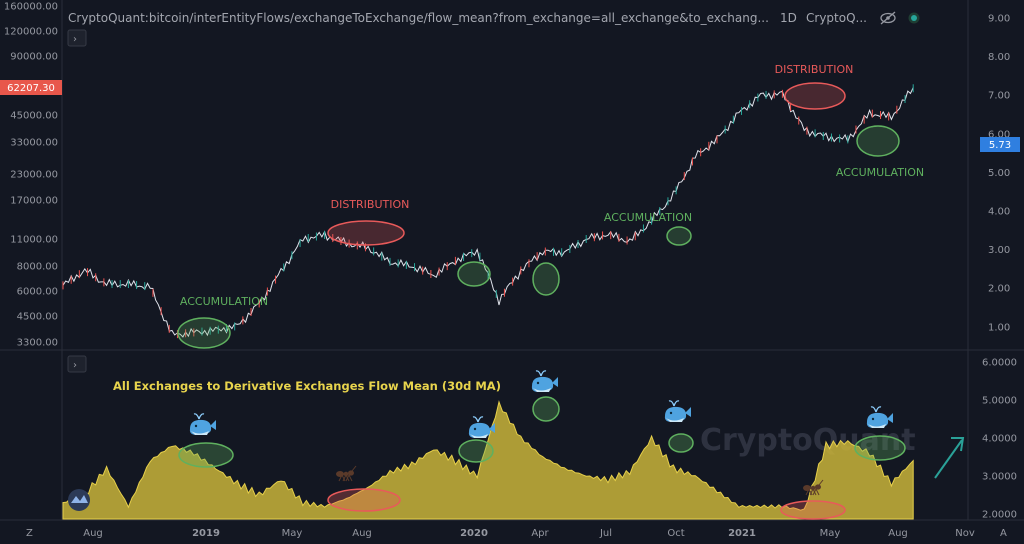 This screenshot has width=1024, height=544. What do you see at coordinates (1003, 533) in the screenshot?
I see `corner-right: A` at bounding box center [1003, 533].